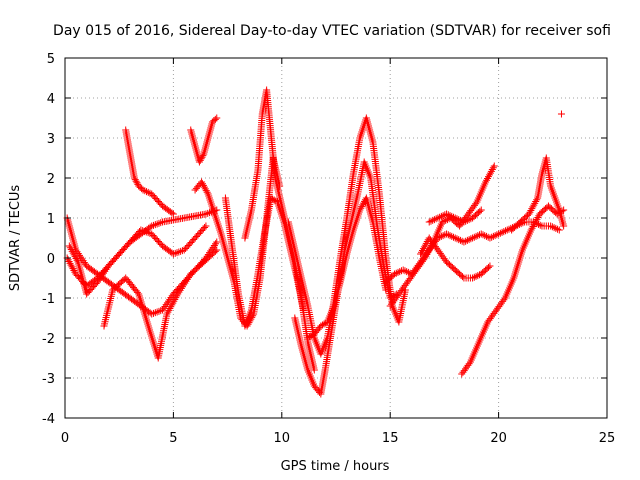  What do you see at coordinates (498, 438) in the screenshot?
I see `x-tick-label: 20` at bounding box center [498, 438].